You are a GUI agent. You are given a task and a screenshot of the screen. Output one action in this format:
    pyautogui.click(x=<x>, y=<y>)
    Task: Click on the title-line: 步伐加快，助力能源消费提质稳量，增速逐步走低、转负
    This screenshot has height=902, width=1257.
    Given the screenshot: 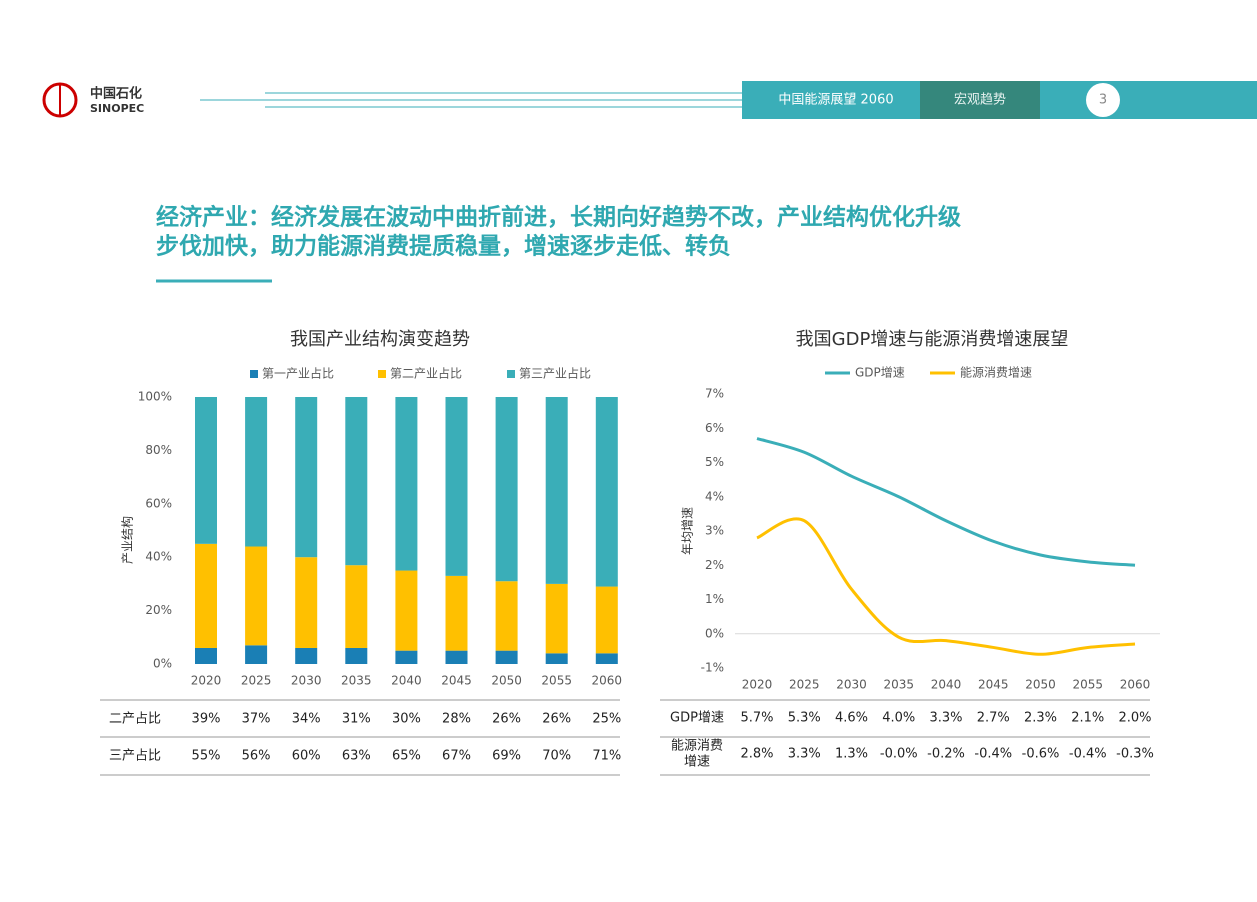 What is the action you would take?
    pyautogui.click(x=443, y=246)
    